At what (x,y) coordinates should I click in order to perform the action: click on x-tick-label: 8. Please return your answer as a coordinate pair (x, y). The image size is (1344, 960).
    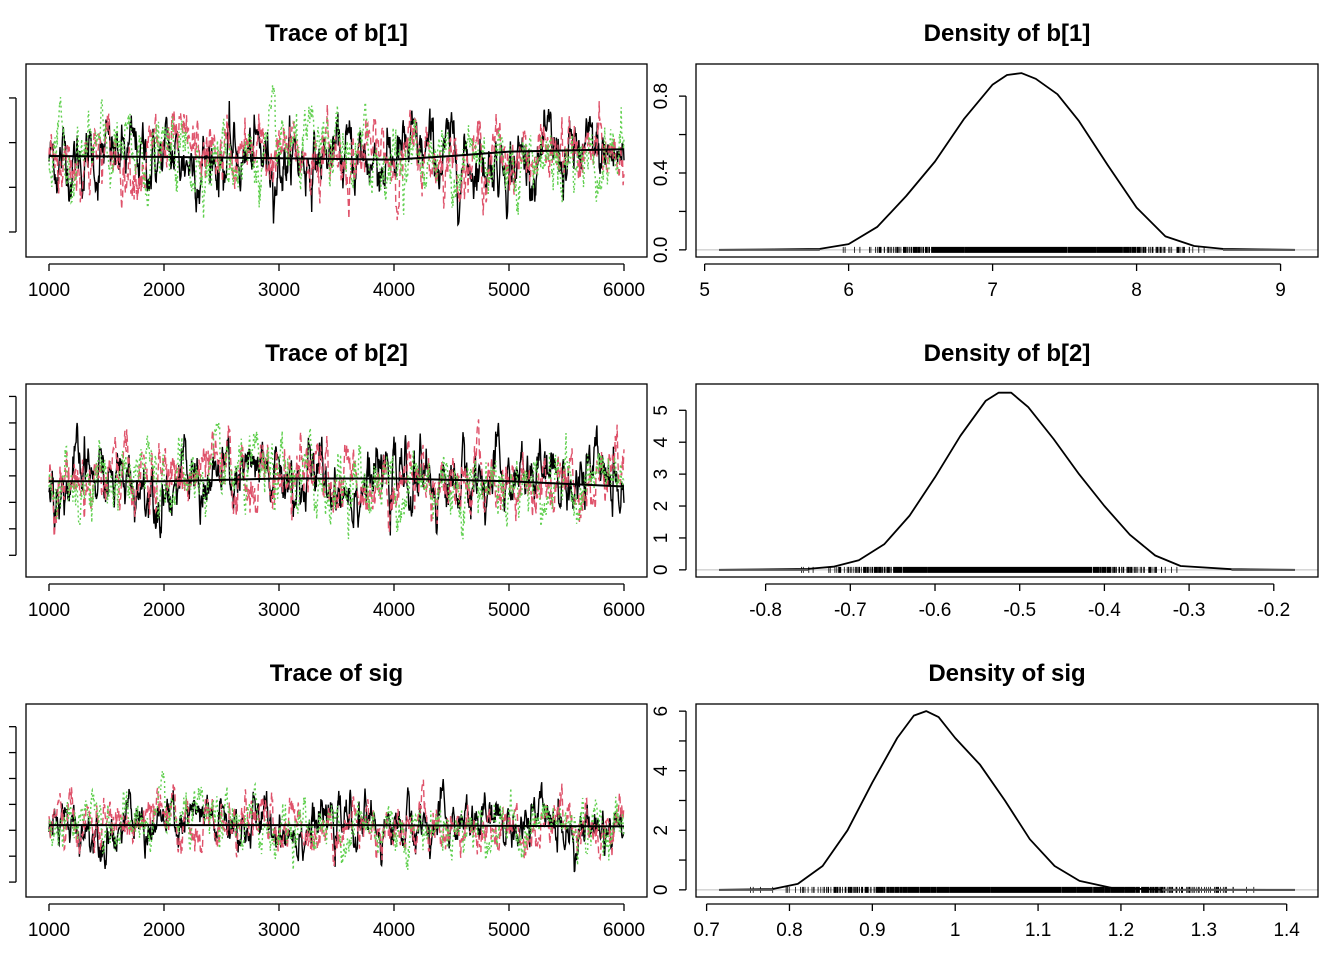
    Looking at the image, I should click on (1136, 290).